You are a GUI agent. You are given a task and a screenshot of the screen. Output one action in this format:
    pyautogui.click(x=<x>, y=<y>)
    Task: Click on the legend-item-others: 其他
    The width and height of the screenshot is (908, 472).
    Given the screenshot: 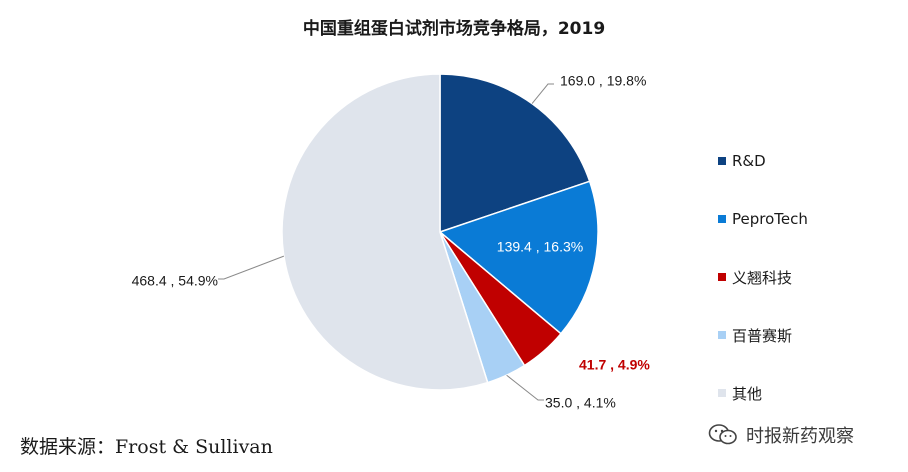 What is the action you would take?
    pyautogui.click(x=763, y=393)
    